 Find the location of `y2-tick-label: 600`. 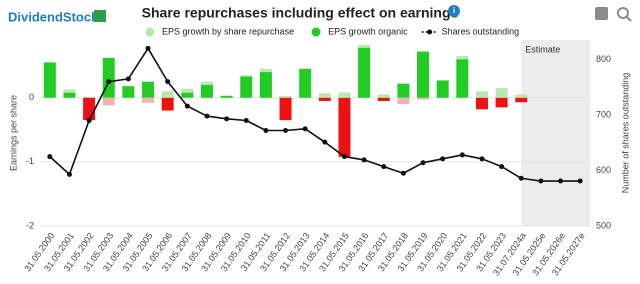

y2-tick-label: 600 is located at coordinates (603, 170).